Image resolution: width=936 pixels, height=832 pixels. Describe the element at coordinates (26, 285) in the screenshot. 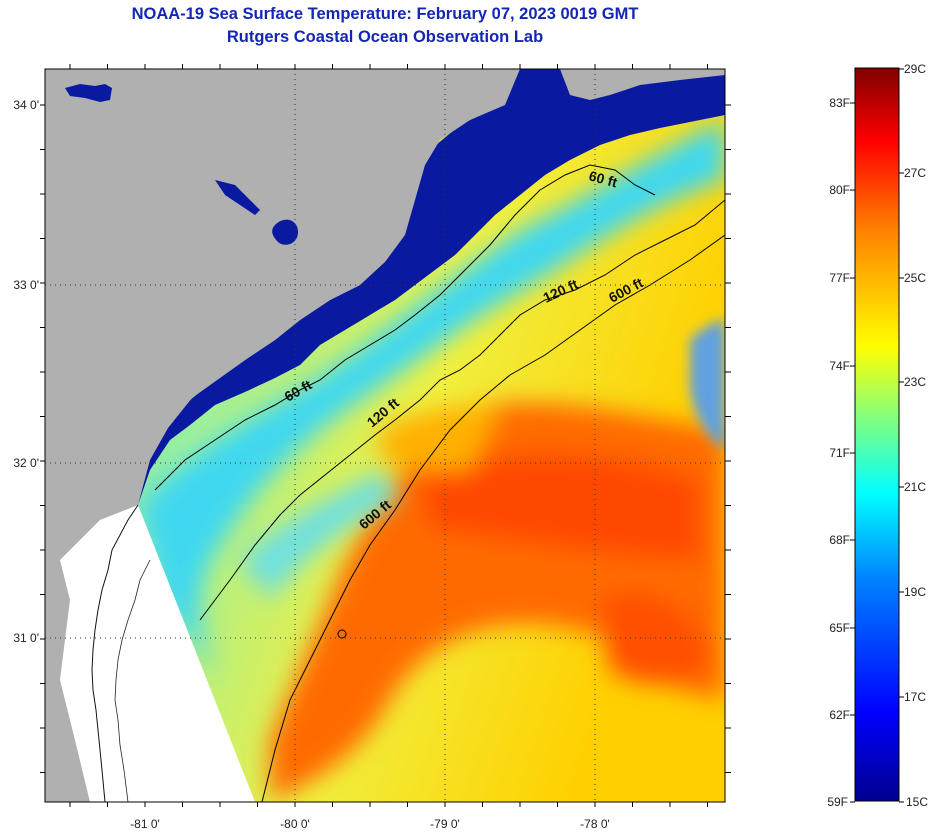

I see `lat-label: 33 0'` at that location.